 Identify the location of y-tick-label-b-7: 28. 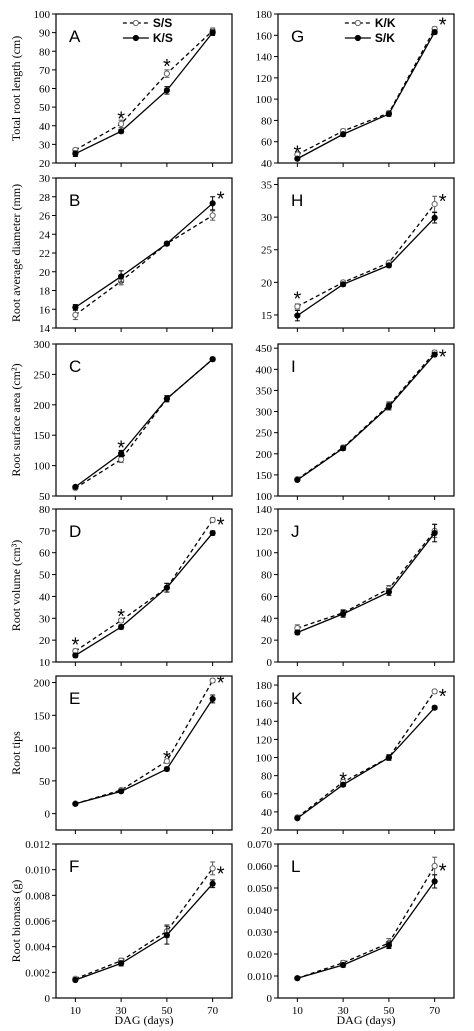
(45, 198).